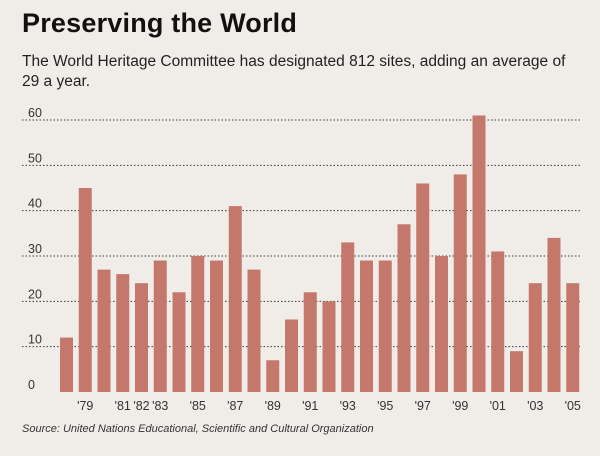 The height and width of the screenshot is (456, 600). What do you see at coordinates (310, 406) in the screenshot?
I see `x-tick-label: '91` at bounding box center [310, 406].